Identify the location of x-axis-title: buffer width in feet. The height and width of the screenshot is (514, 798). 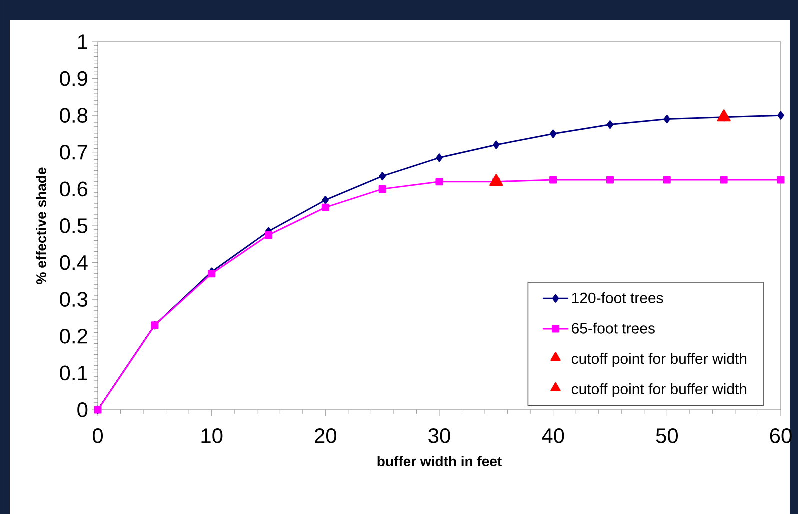
(440, 461).